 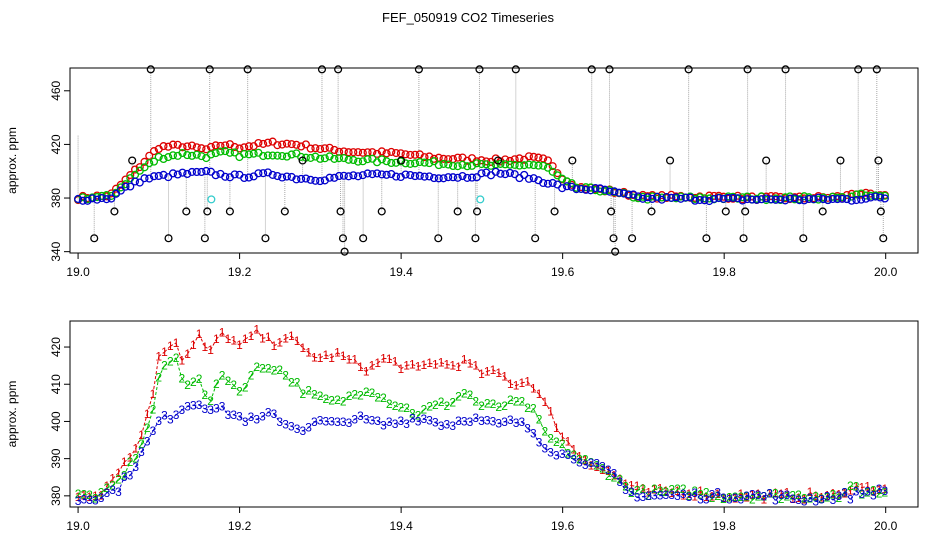 What do you see at coordinates (886, 272) in the screenshot?
I see `x-tick-label: 20.0` at bounding box center [886, 272].